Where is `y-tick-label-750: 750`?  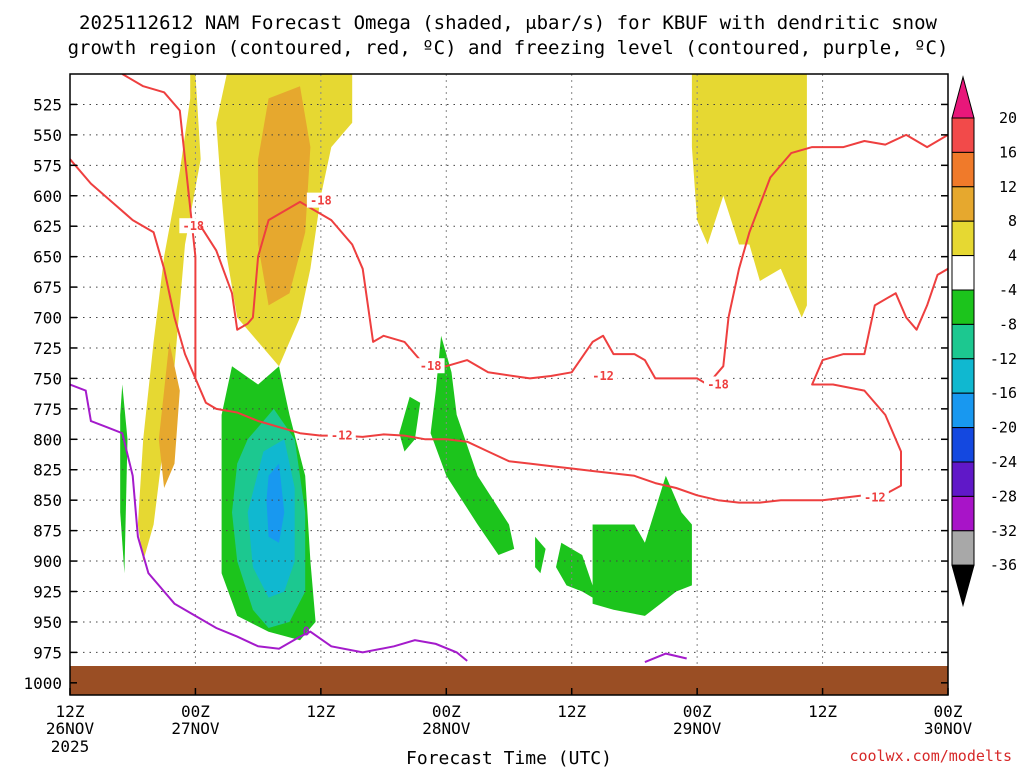 y-tick-label-750: 750 is located at coordinates (47, 378).